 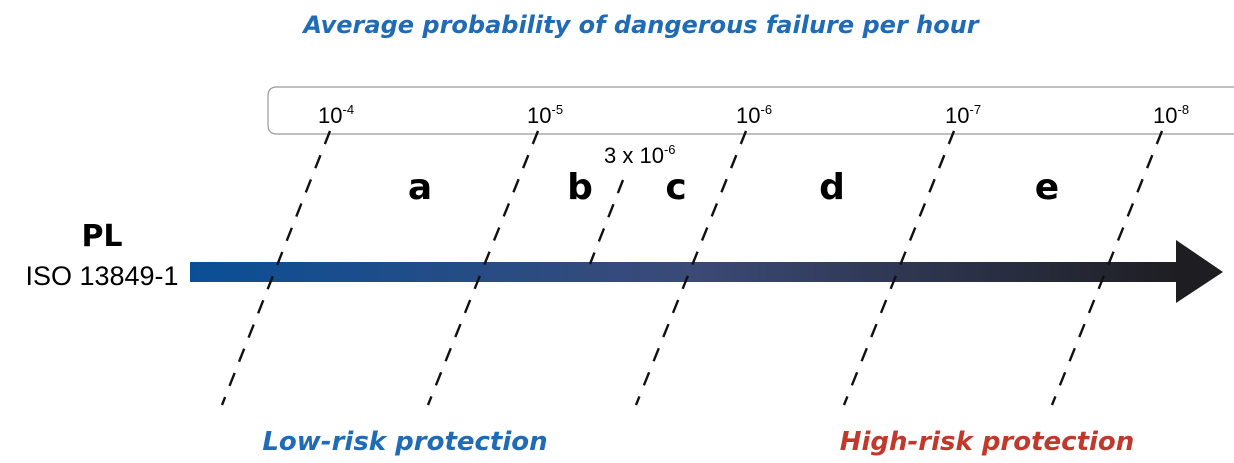 I want to click on scale-tick-label: 10⁻⁵, so click(x=545, y=115).